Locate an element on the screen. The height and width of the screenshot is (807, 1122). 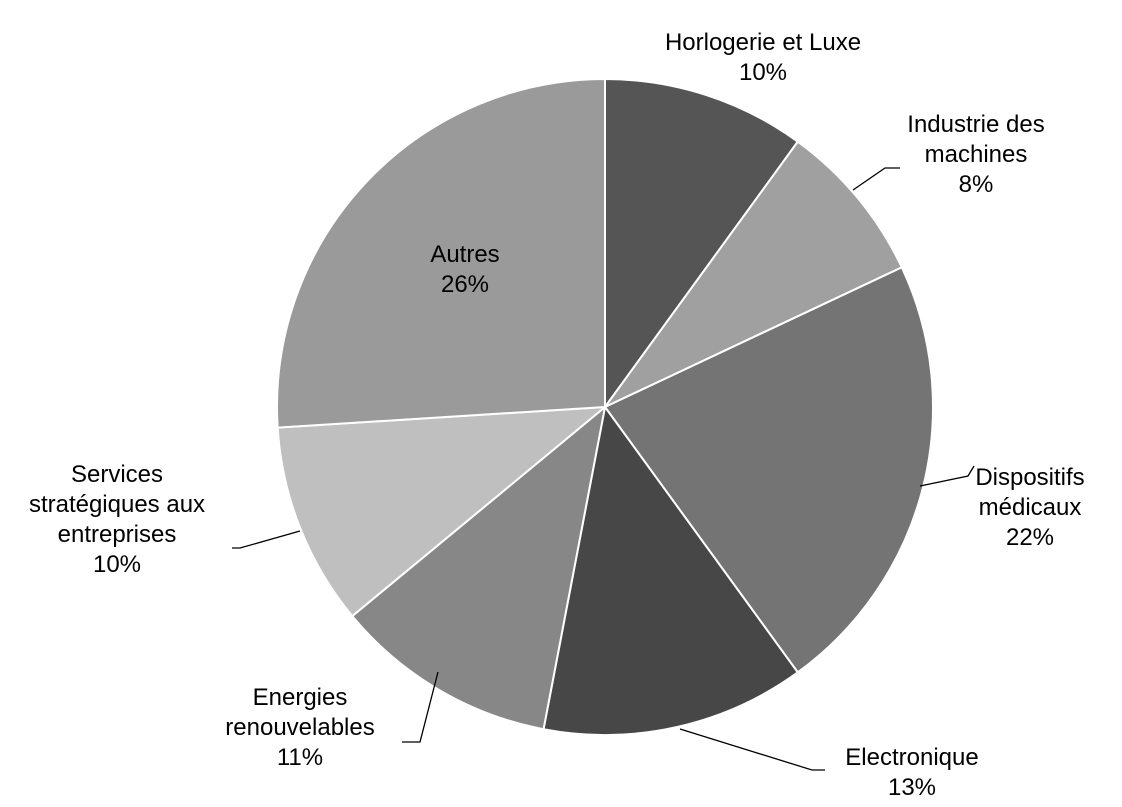
value-label: 11% is located at coordinates (300, 757).